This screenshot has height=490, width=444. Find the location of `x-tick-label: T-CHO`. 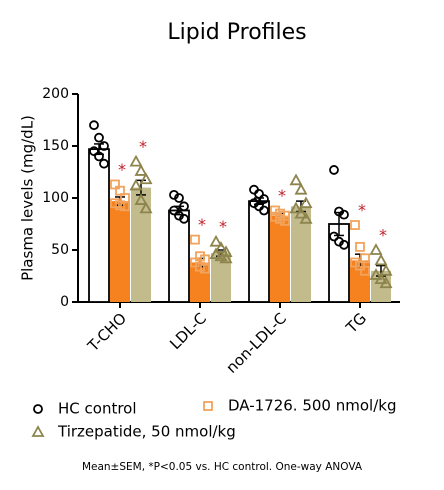

x-tick-label: T-CHO is located at coordinates (107, 332).